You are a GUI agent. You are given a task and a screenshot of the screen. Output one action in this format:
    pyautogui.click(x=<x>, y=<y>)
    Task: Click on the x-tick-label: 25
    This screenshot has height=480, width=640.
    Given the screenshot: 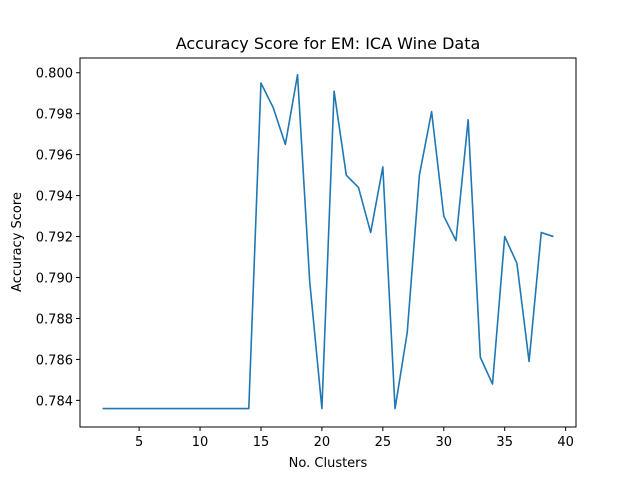 What is the action you would take?
    pyautogui.click(x=383, y=442)
    